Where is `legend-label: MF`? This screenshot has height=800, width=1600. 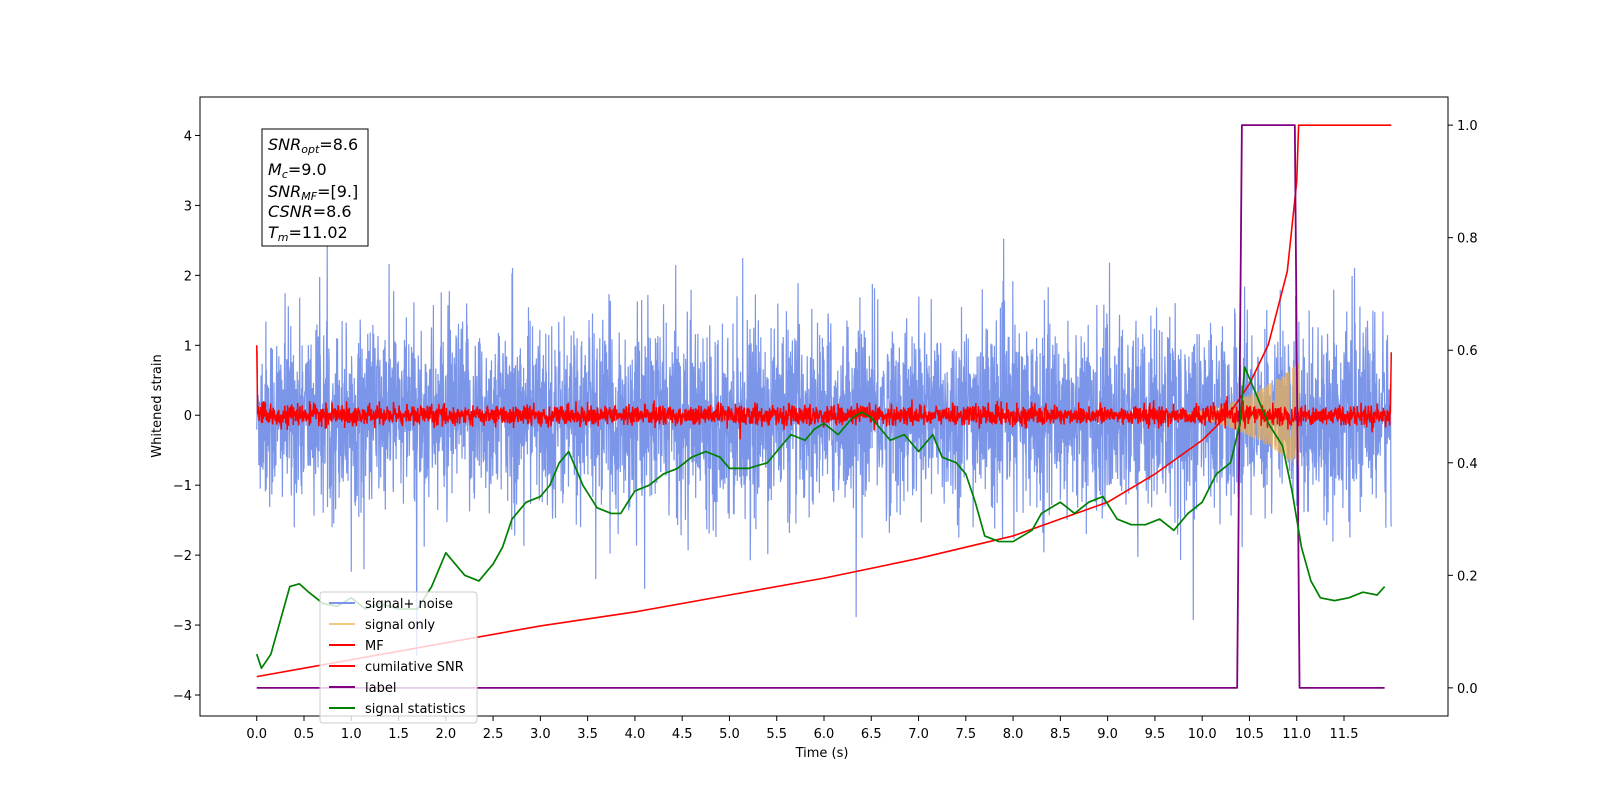
legend-label: MF is located at coordinates (374, 646).